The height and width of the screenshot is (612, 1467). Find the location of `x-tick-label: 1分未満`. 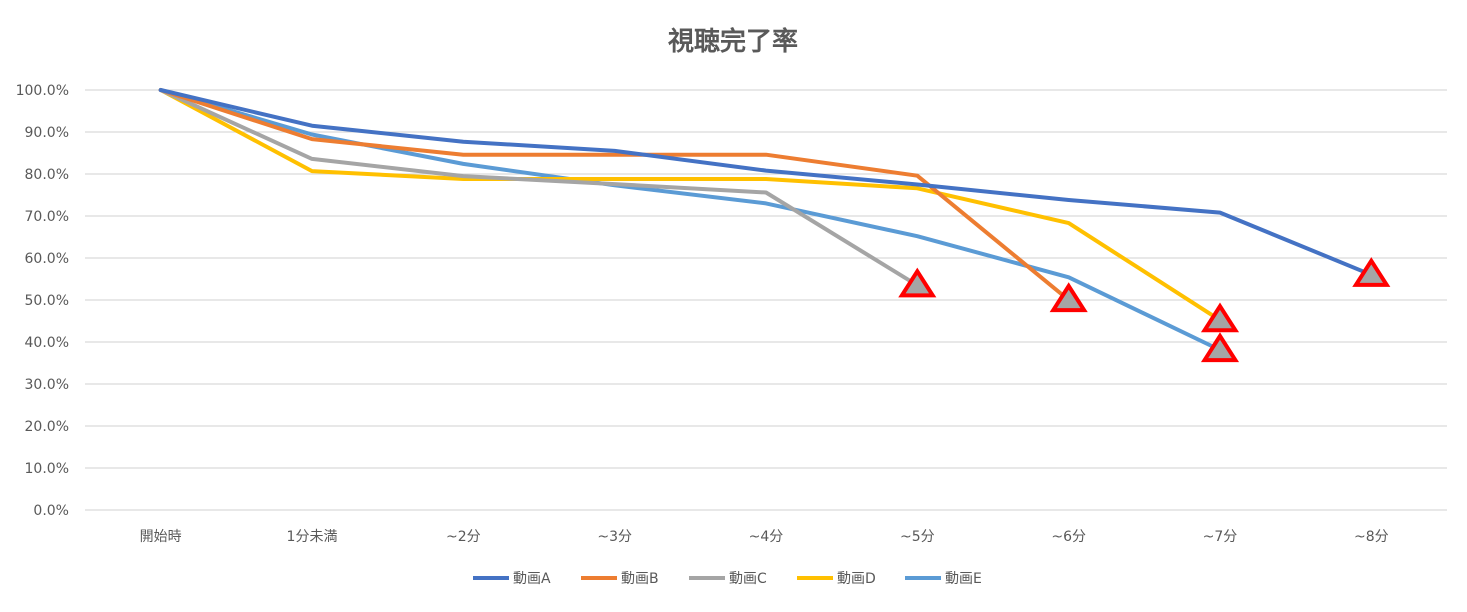

x-tick-label: 1分未満 is located at coordinates (312, 537).